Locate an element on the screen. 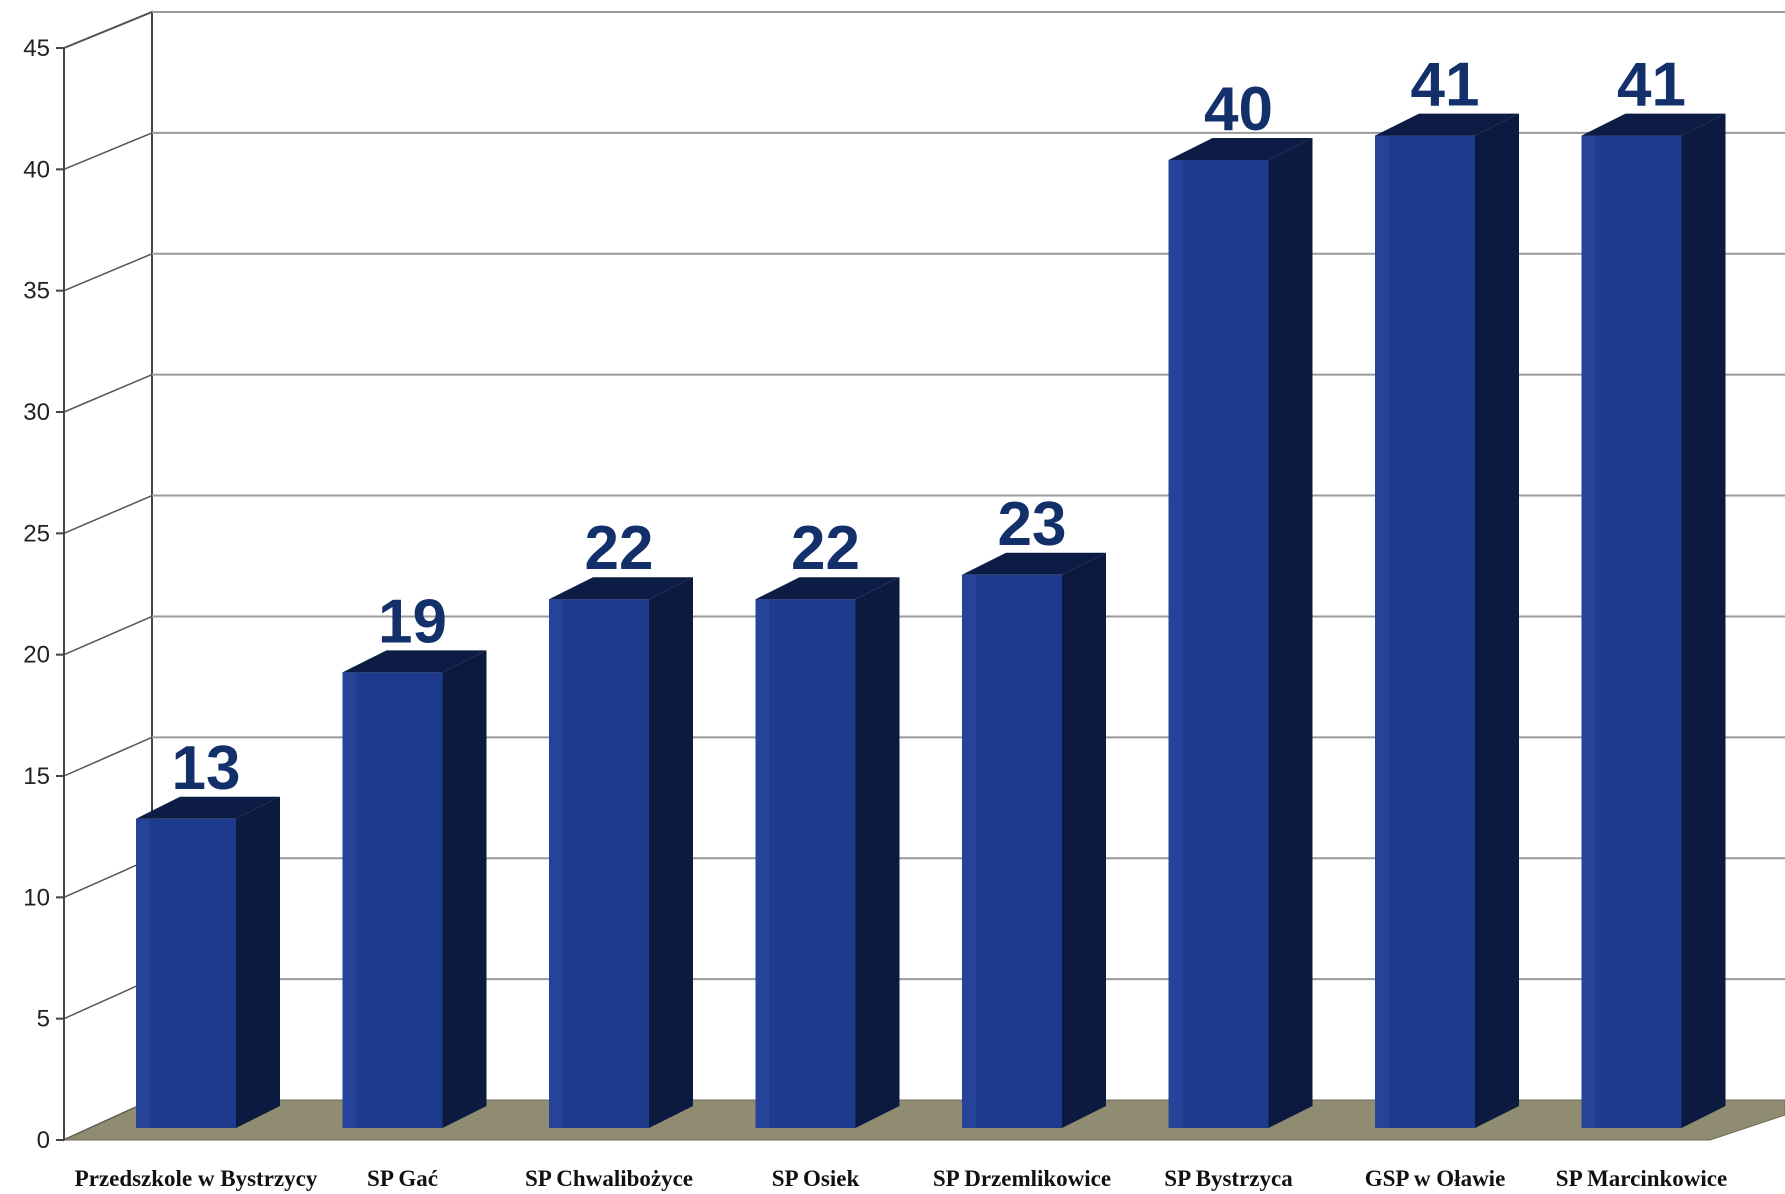 Image resolution: width=1785 pixels, height=1194 pixels. data-label: 23 is located at coordinates (1032, 524).